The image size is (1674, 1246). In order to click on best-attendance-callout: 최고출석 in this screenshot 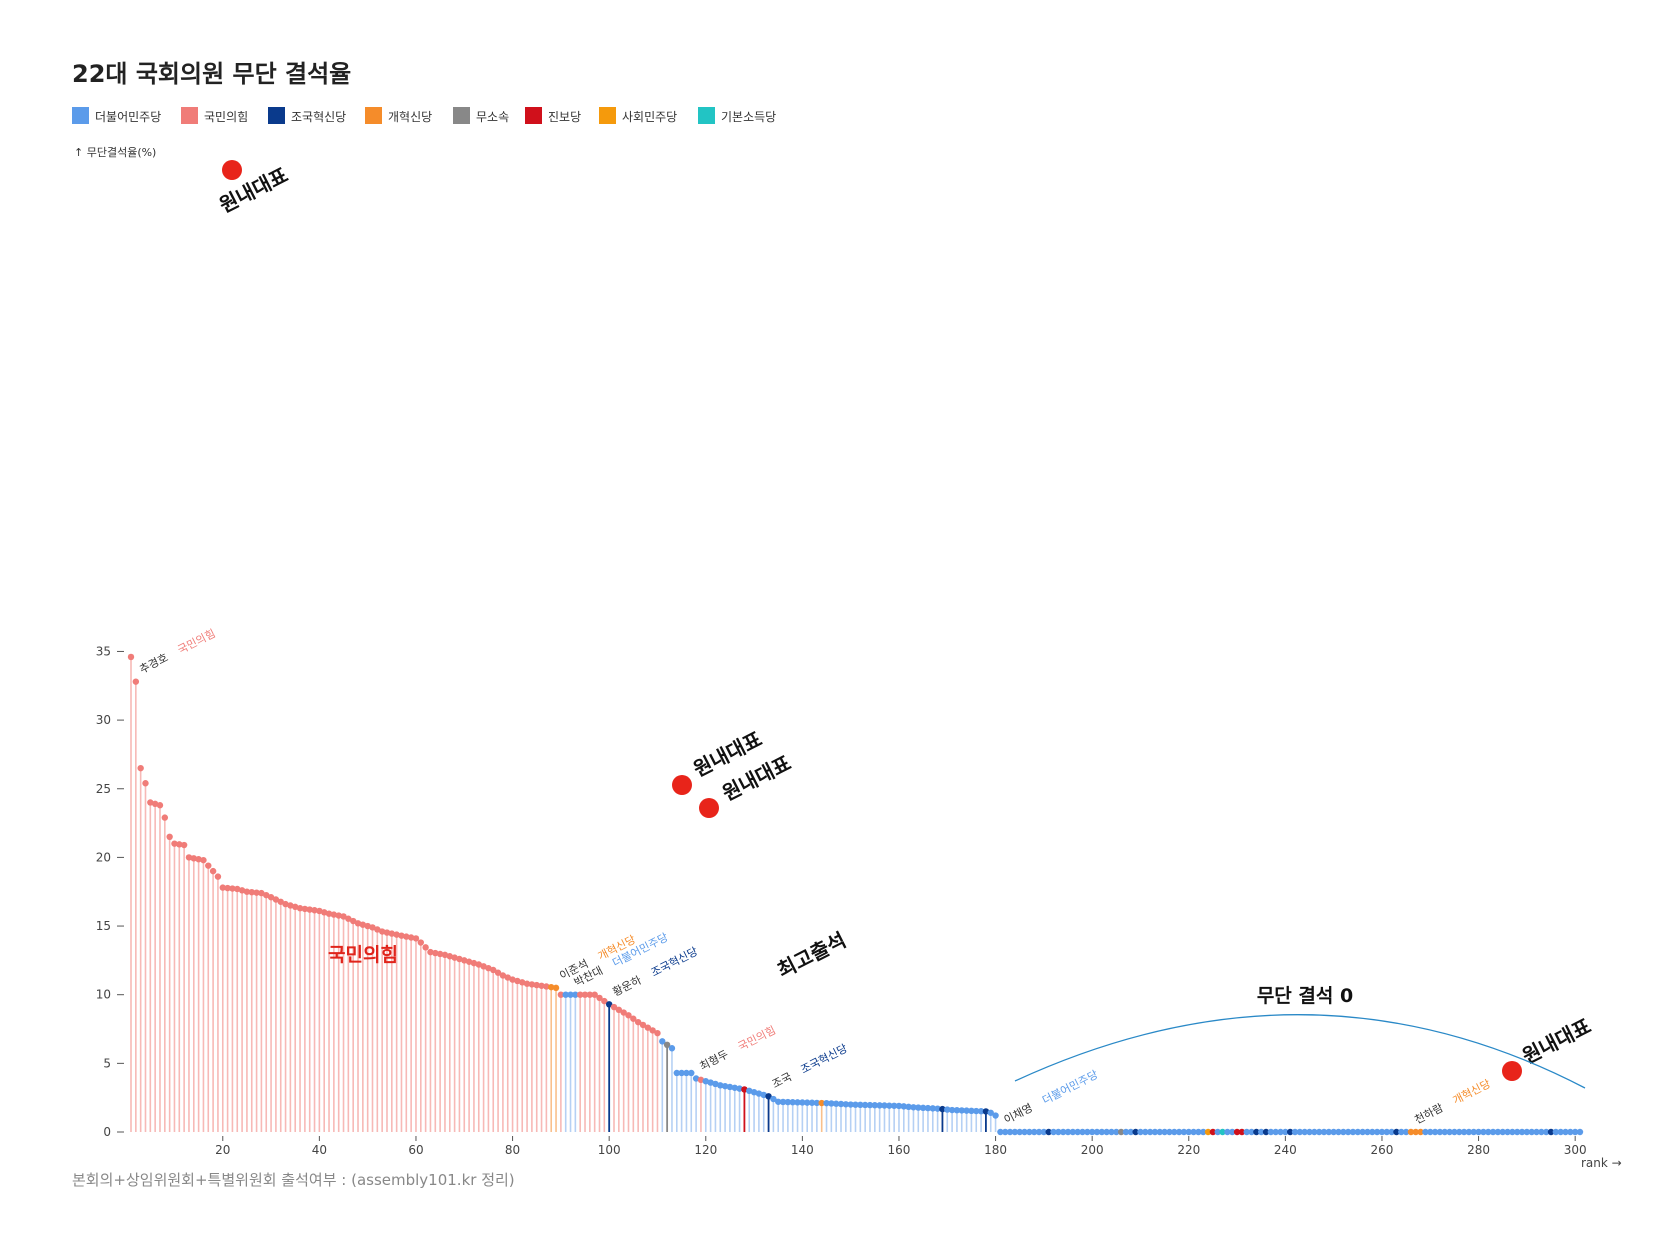, I will do `click(811, 955)`.